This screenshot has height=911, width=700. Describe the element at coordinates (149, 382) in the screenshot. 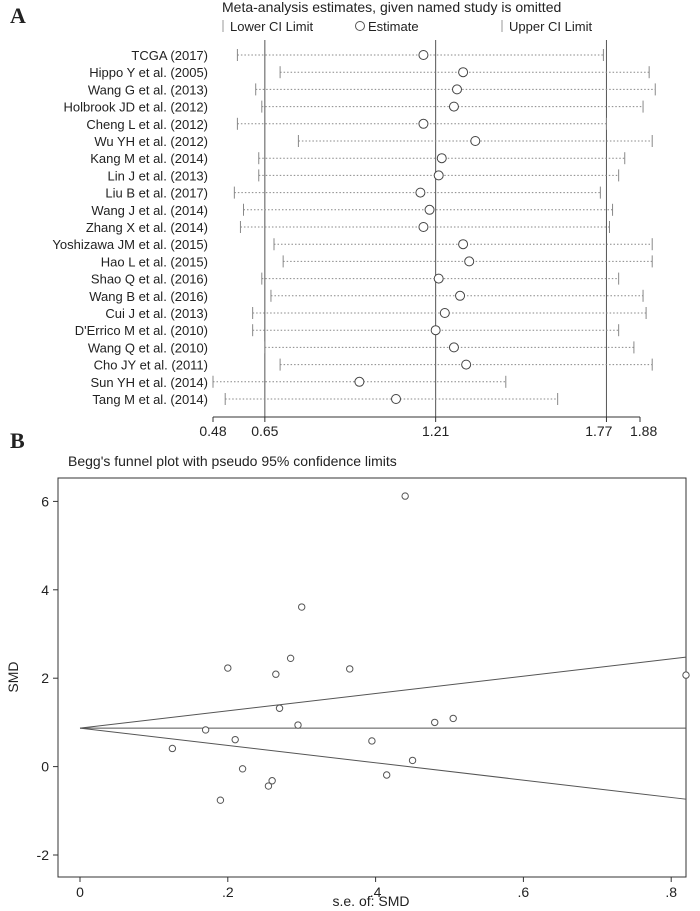

I see `study-label: Sun YH et al. (2014)` at that location.